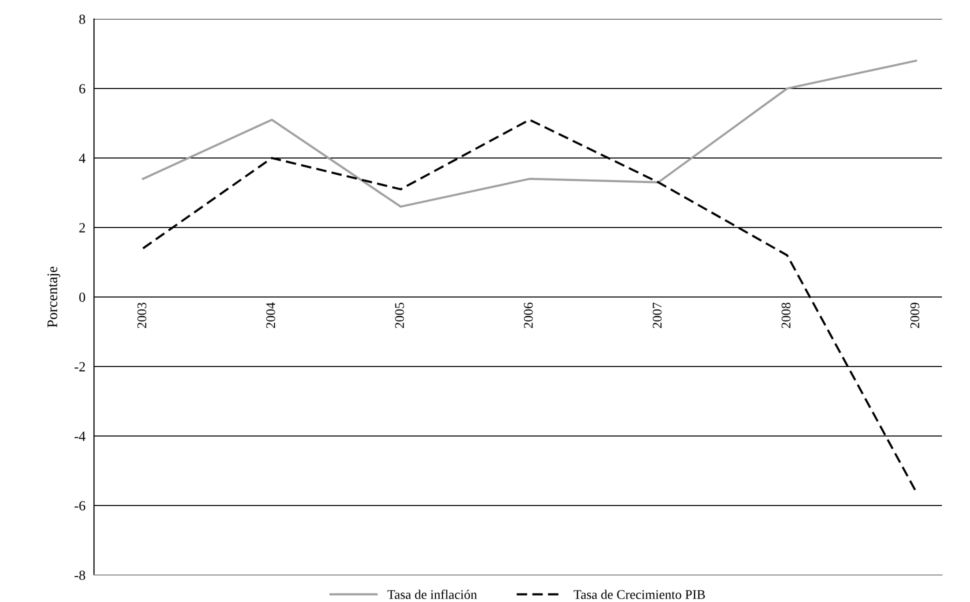 This screenshot has height=602, width=970. I want to click on x-tick-label: 2008, so click(786, 315).